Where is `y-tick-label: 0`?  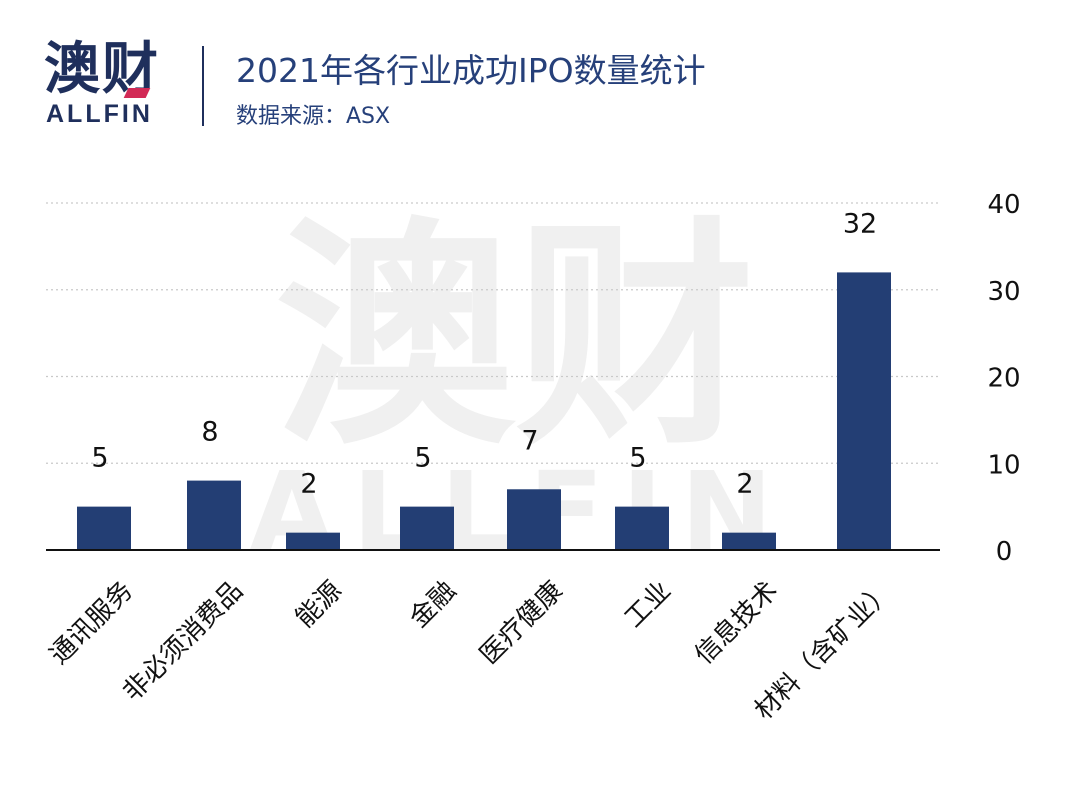 y-tick-label: 0 is located at coordinates (1004, 552).